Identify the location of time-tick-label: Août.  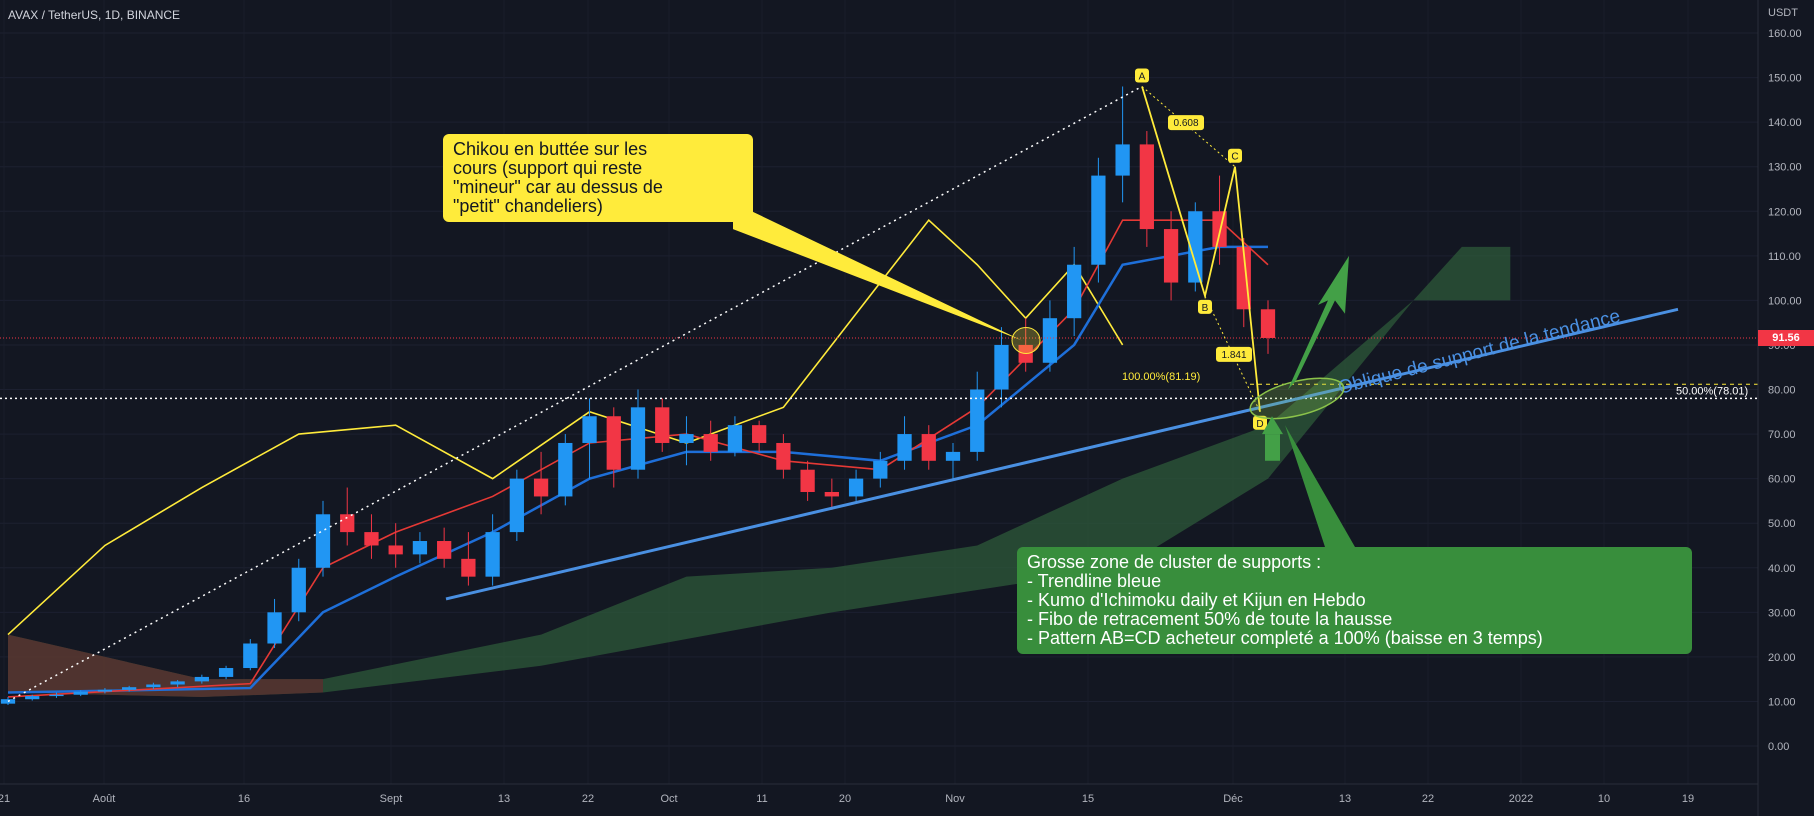
(104, 799).